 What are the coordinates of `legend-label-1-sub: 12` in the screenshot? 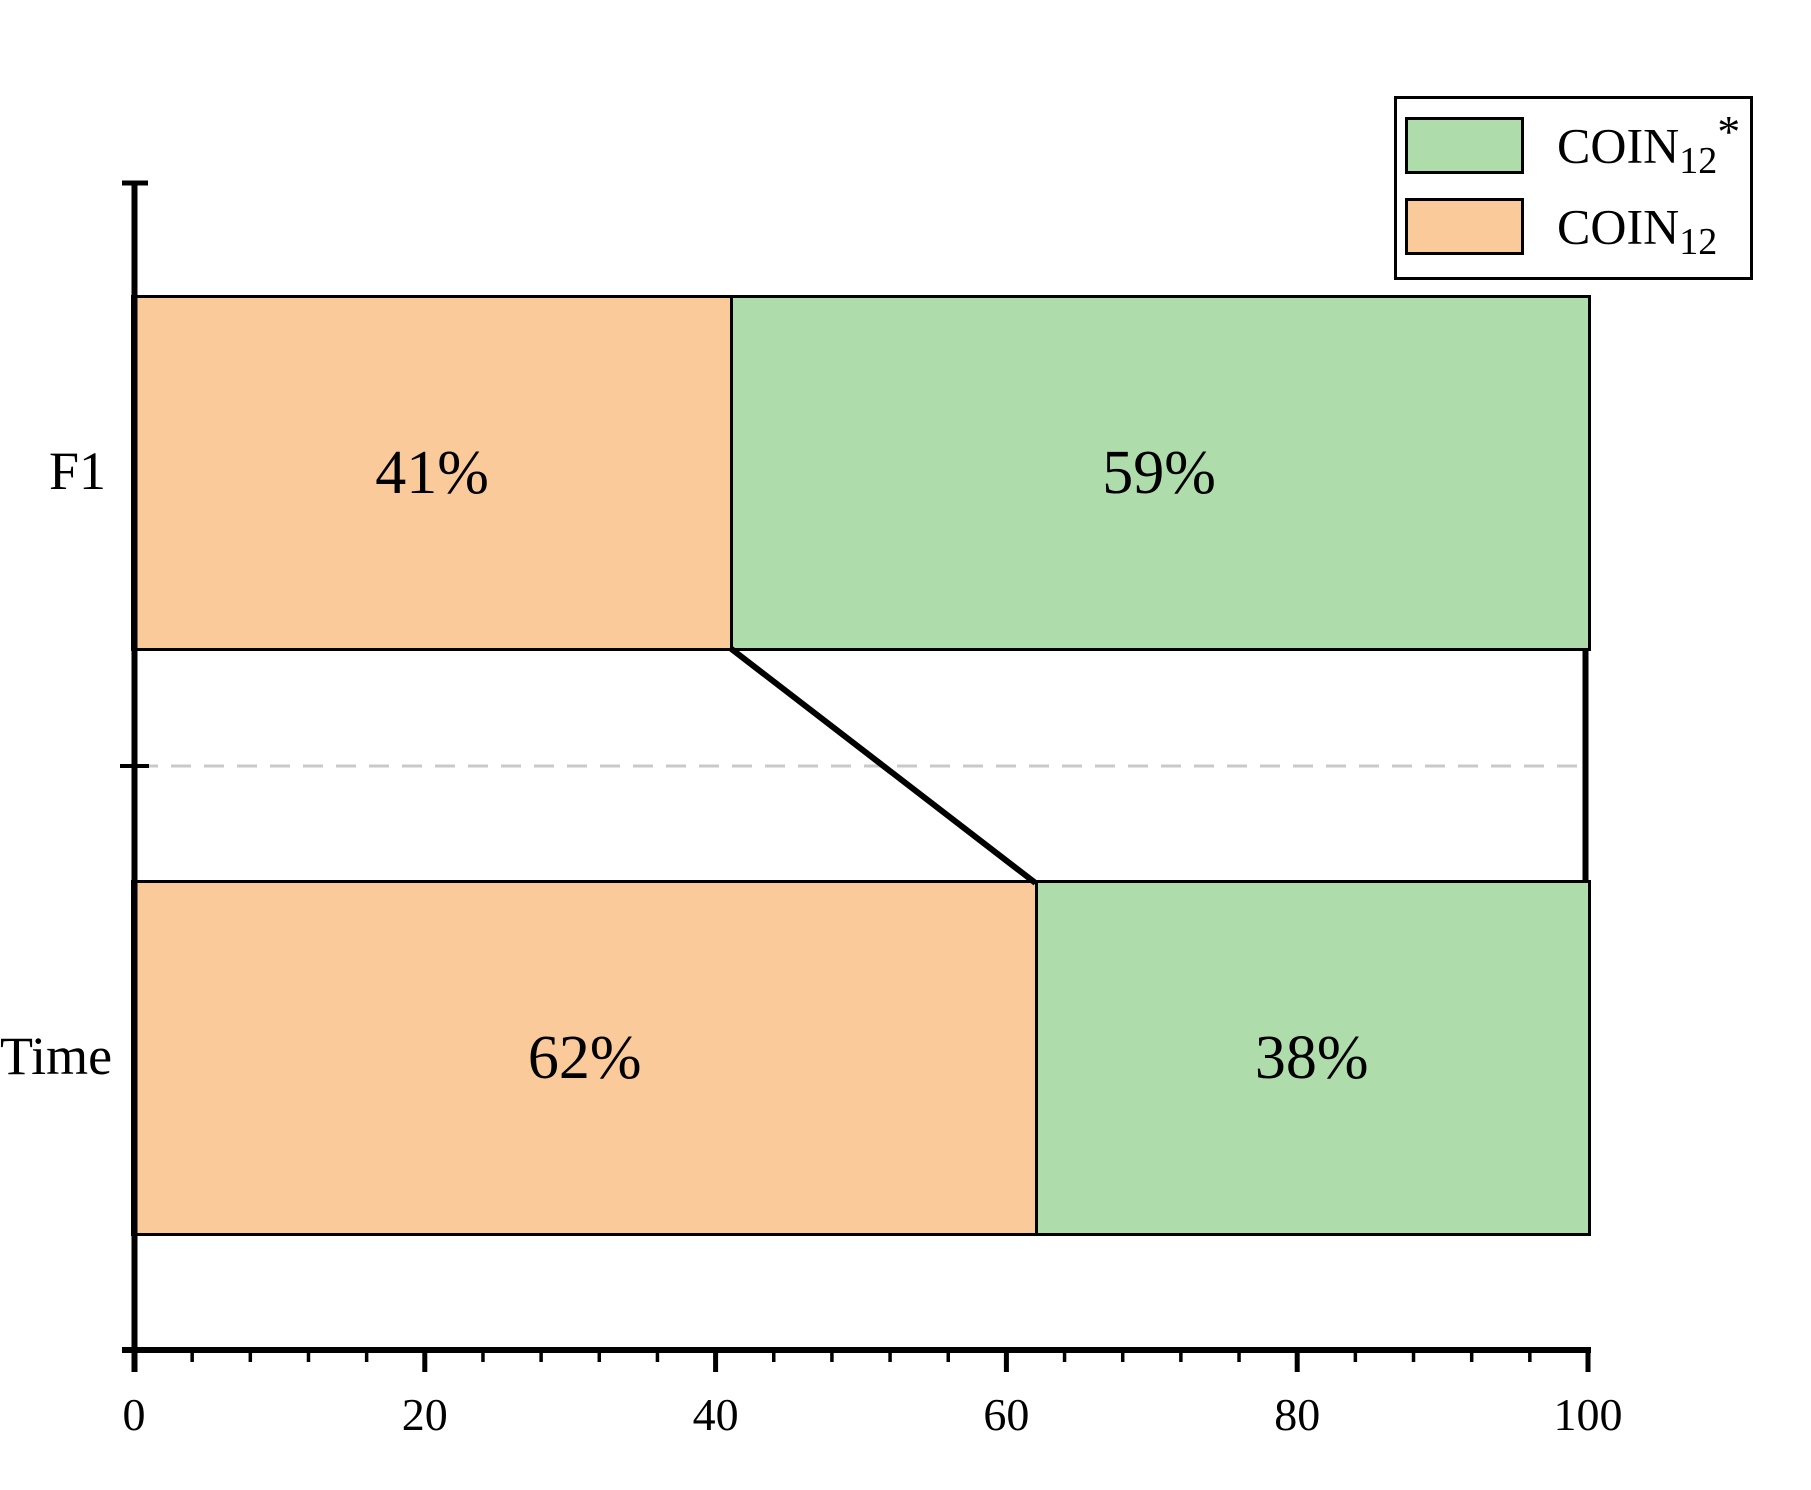 It's located at (1698, 242).